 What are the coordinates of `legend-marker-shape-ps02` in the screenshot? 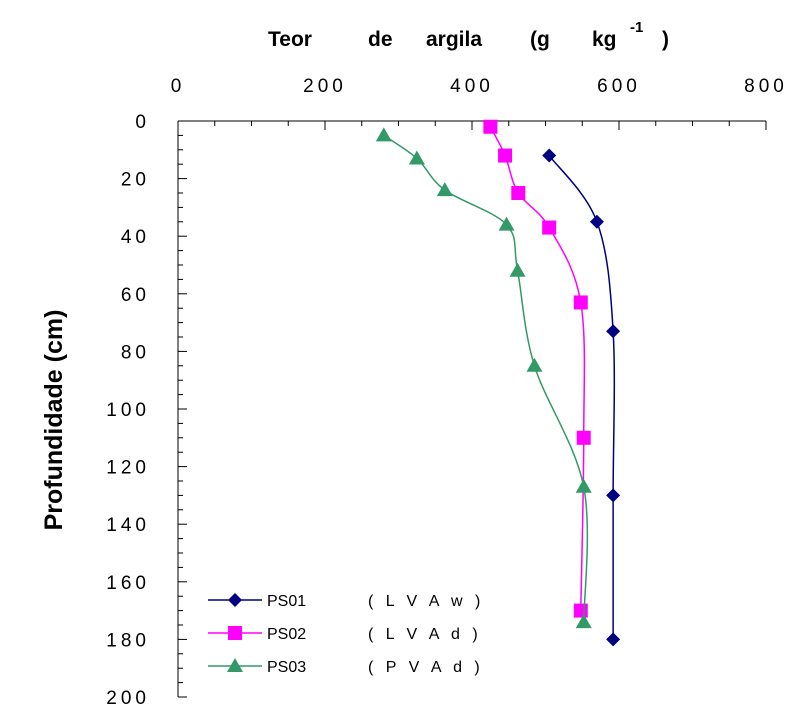 It's located at (235, 633).